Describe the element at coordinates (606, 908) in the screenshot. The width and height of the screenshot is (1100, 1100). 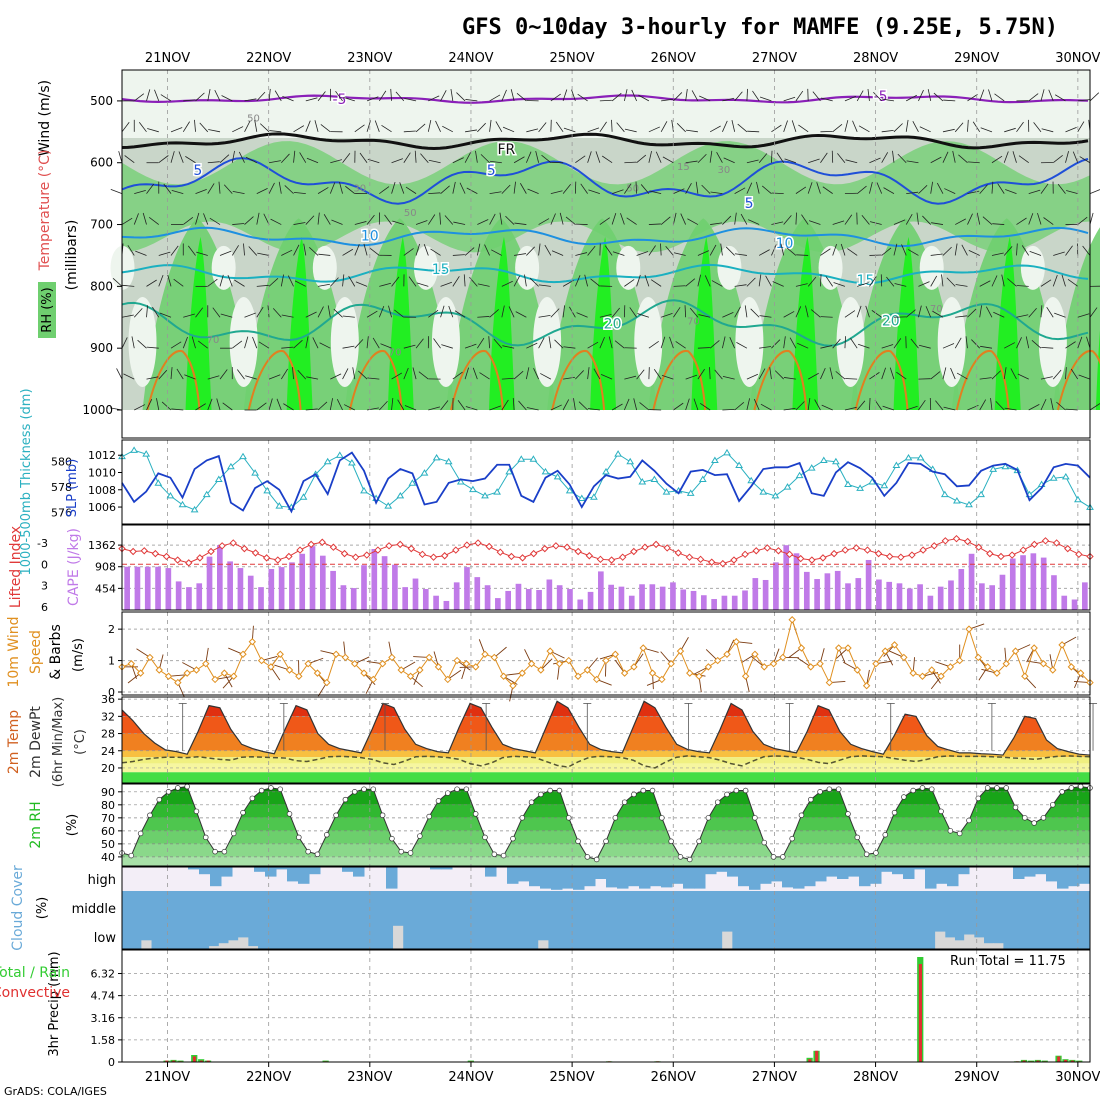
I see `cloud-panel` at that location.